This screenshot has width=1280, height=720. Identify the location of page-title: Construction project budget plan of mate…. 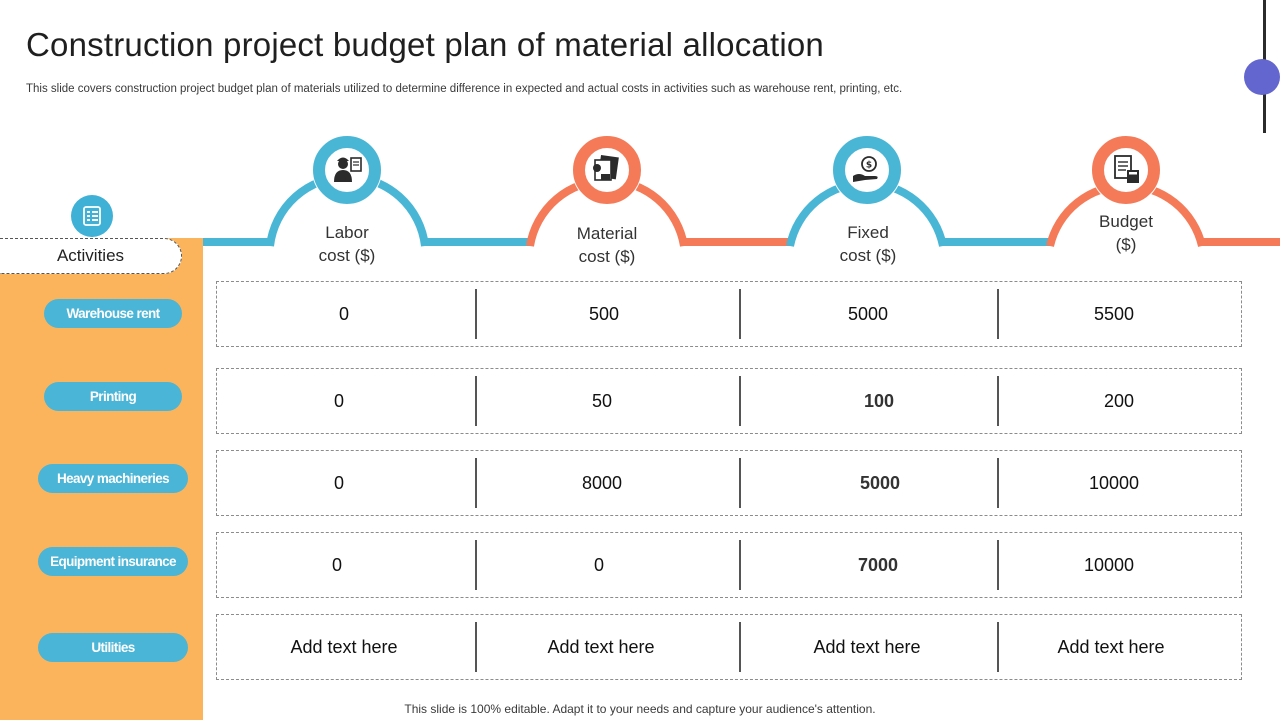
(425, 44).